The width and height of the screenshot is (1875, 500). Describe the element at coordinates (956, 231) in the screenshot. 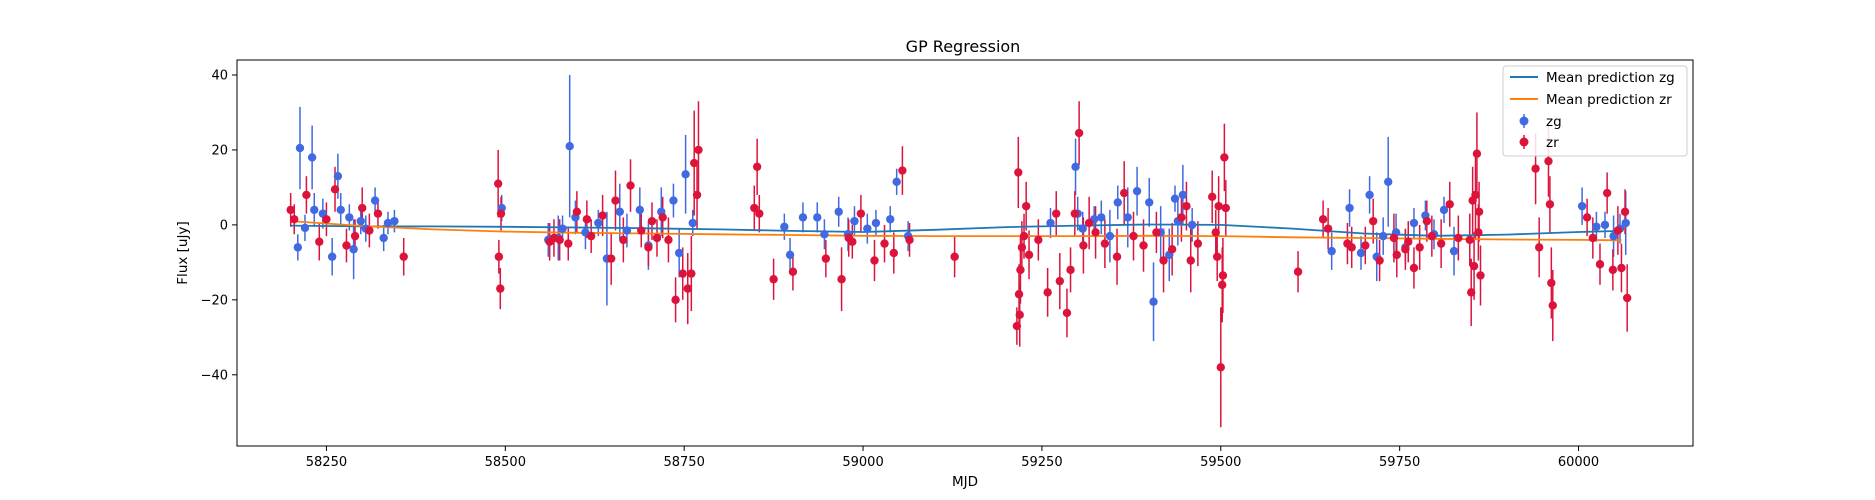

I see `mean-prediction-layer` at that location.